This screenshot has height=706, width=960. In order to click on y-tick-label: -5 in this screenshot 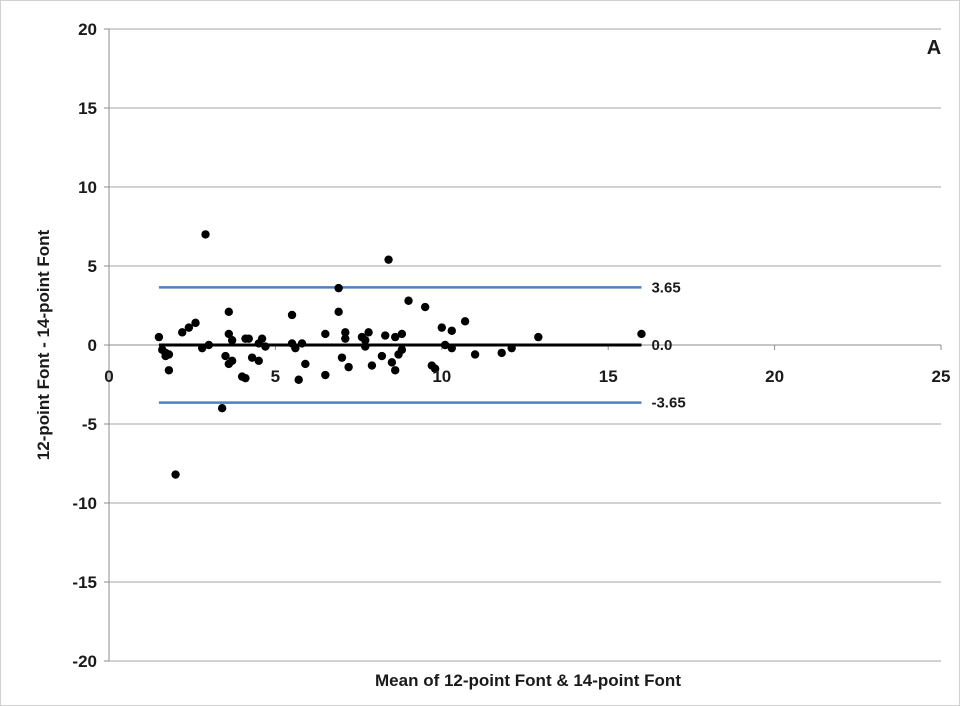, I will do `click(89, 424)`.